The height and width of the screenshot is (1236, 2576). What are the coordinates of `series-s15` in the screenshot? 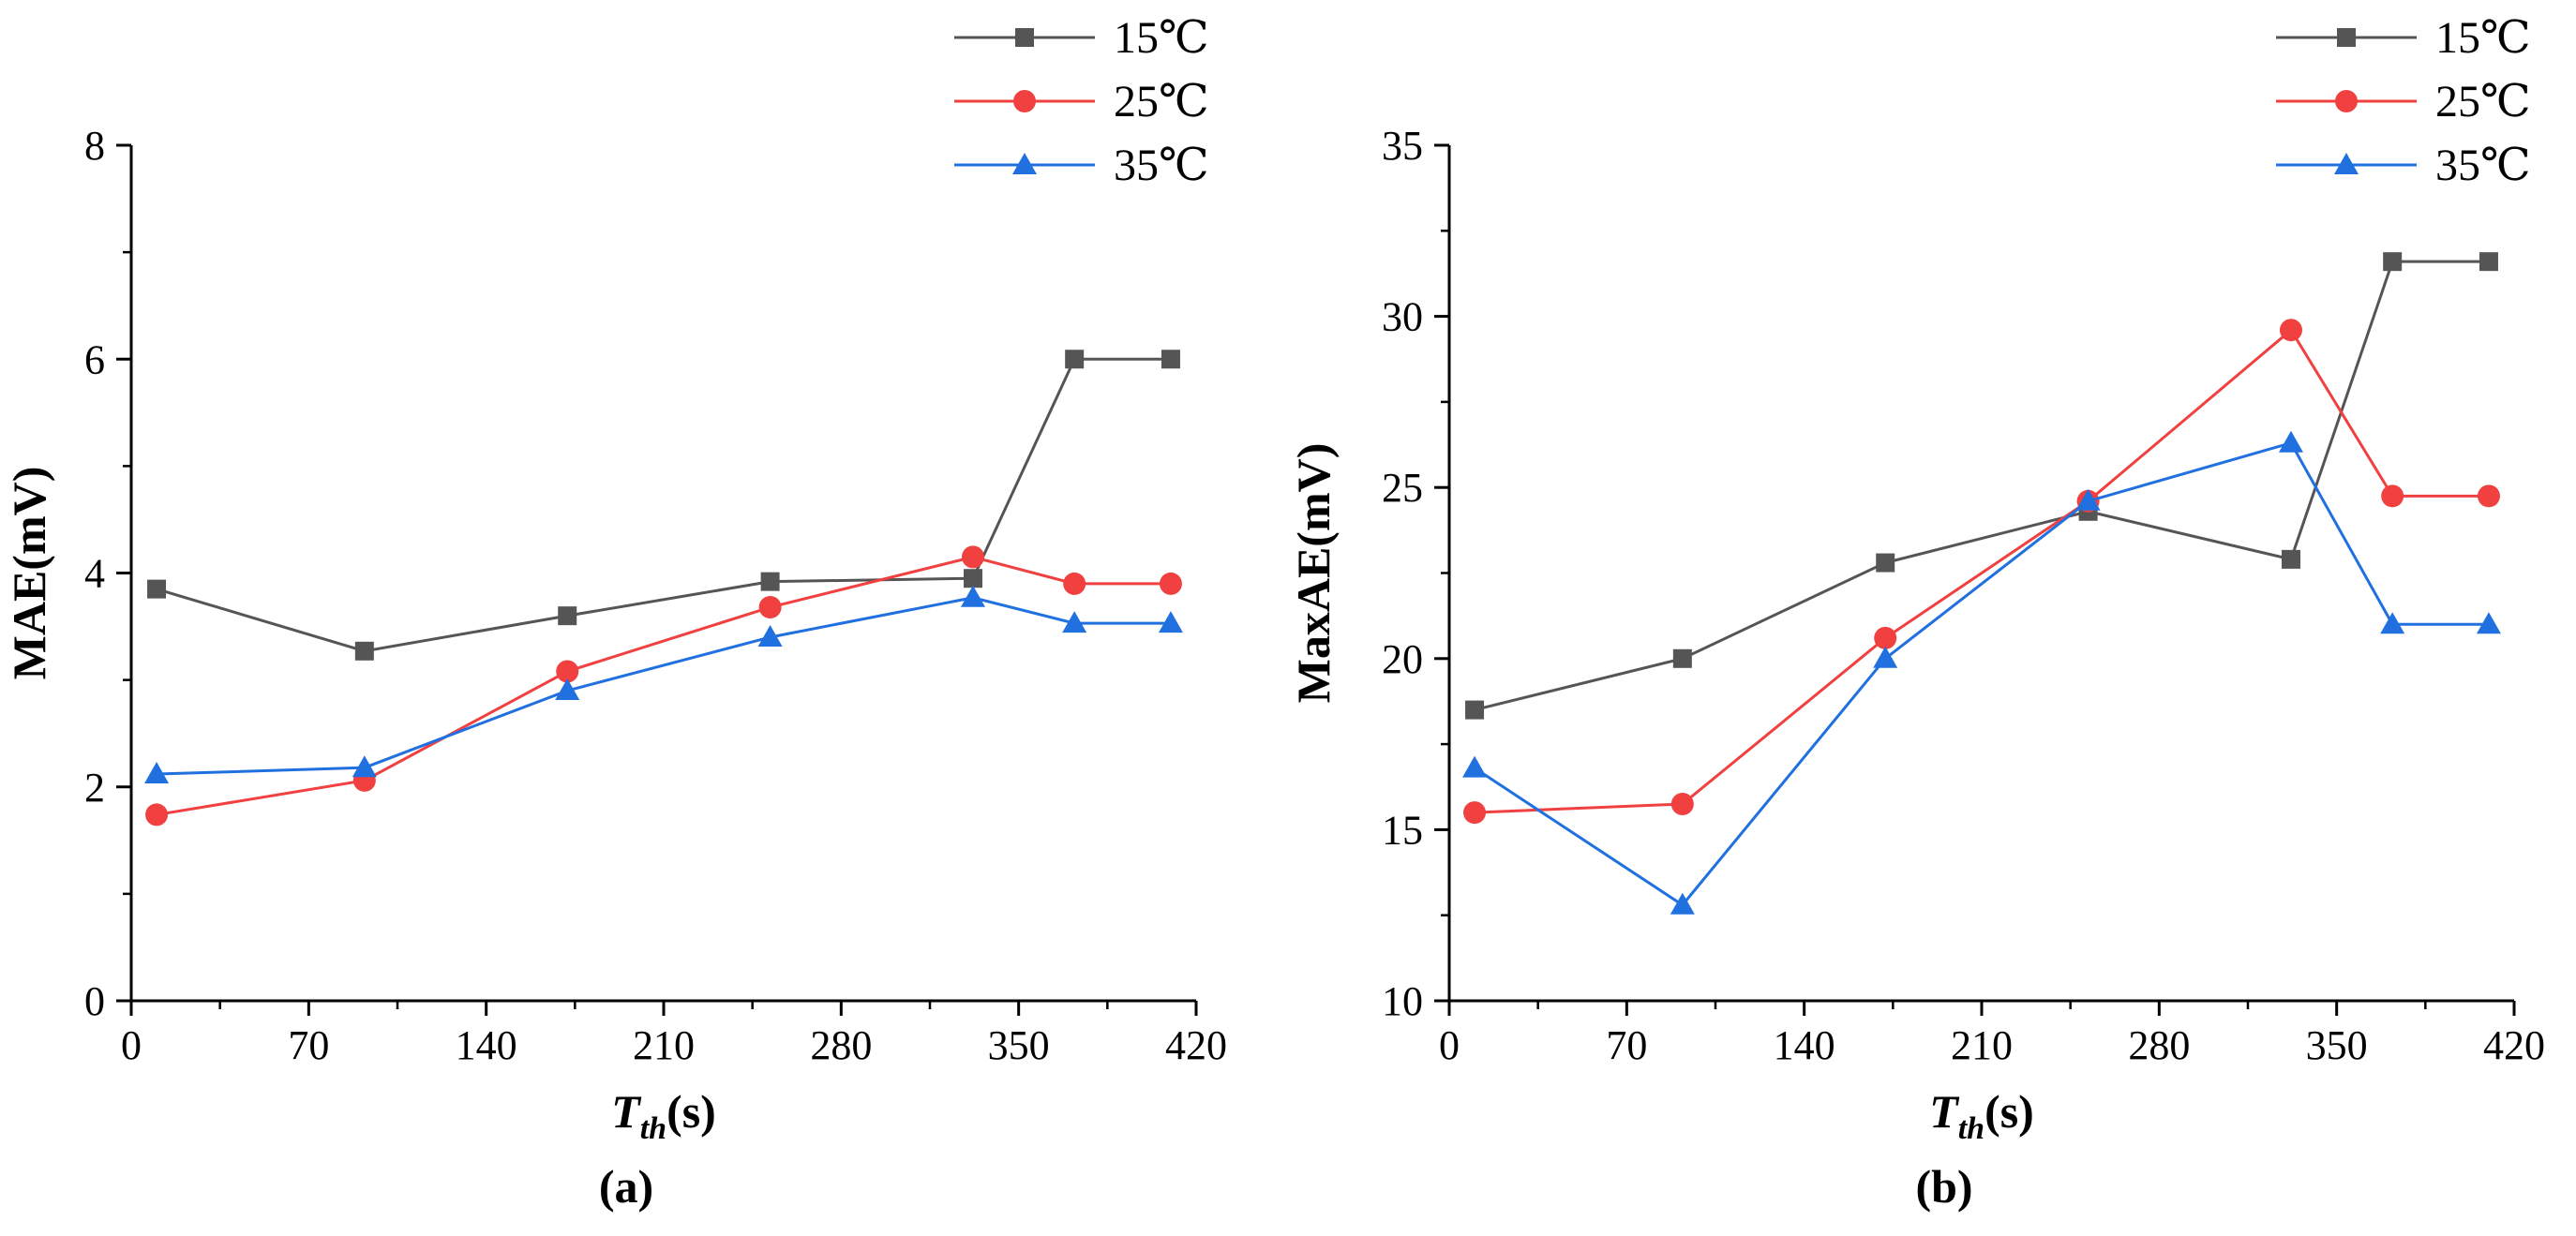 It's located at (664, 505).